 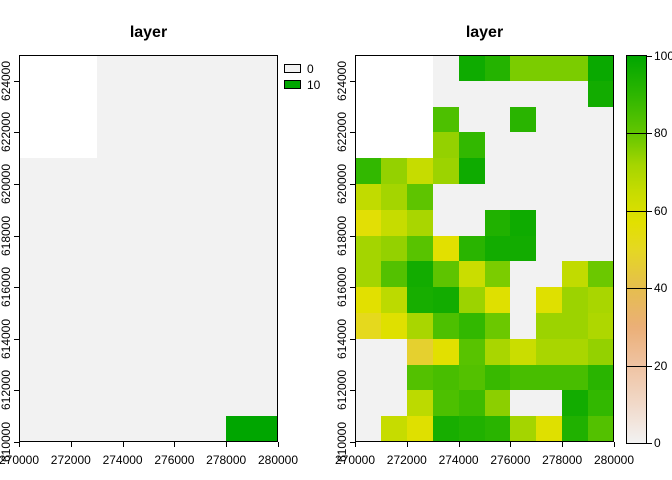 I want to click on colorbar-gradient, so click(x=636, y=249).